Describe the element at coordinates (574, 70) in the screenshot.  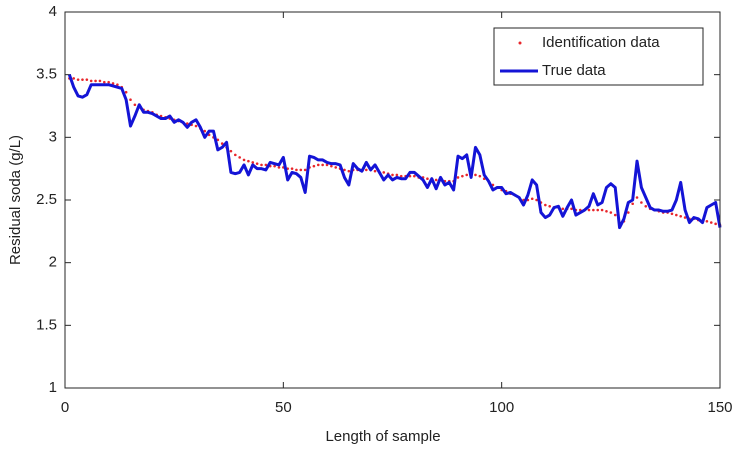
I see `legend-label: True data` at that location.